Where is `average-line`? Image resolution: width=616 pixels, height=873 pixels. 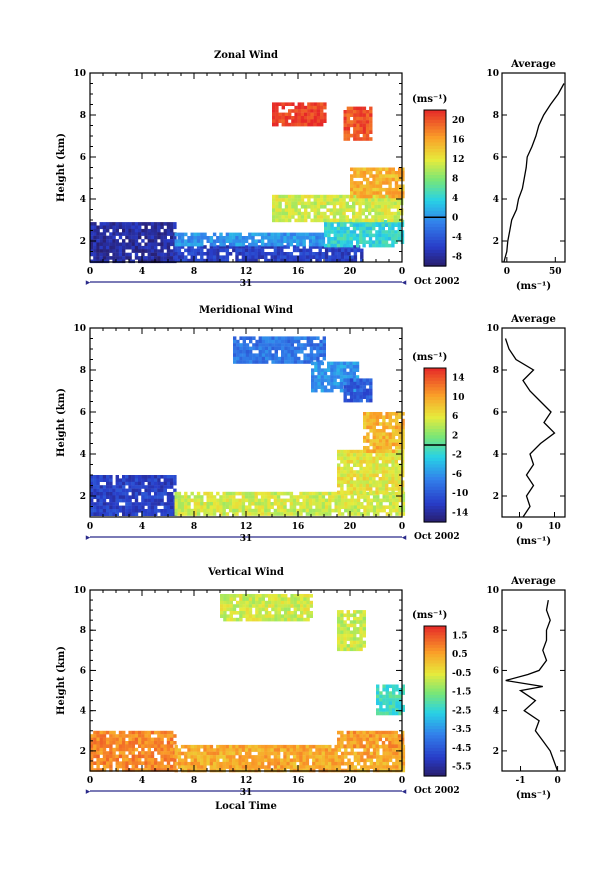
average-line is located at coordinates (534, 173).